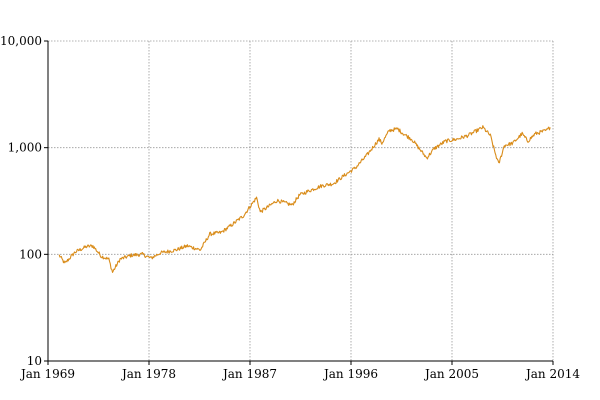  What do you see at coordinates (21, 41) in the screenshot?
I see `y-tick-label: 10,000` at bounding box center [21, 41].